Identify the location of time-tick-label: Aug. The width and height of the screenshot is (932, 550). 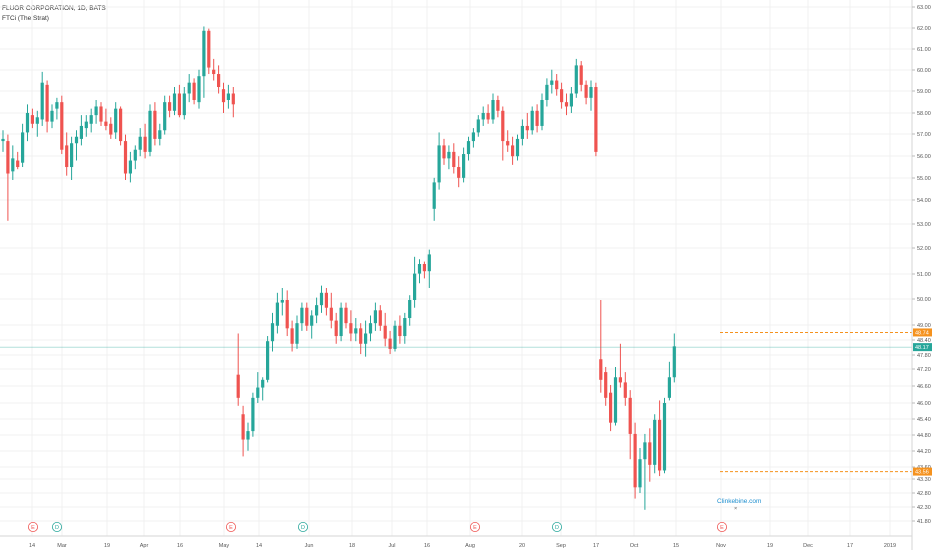
(470, 546).